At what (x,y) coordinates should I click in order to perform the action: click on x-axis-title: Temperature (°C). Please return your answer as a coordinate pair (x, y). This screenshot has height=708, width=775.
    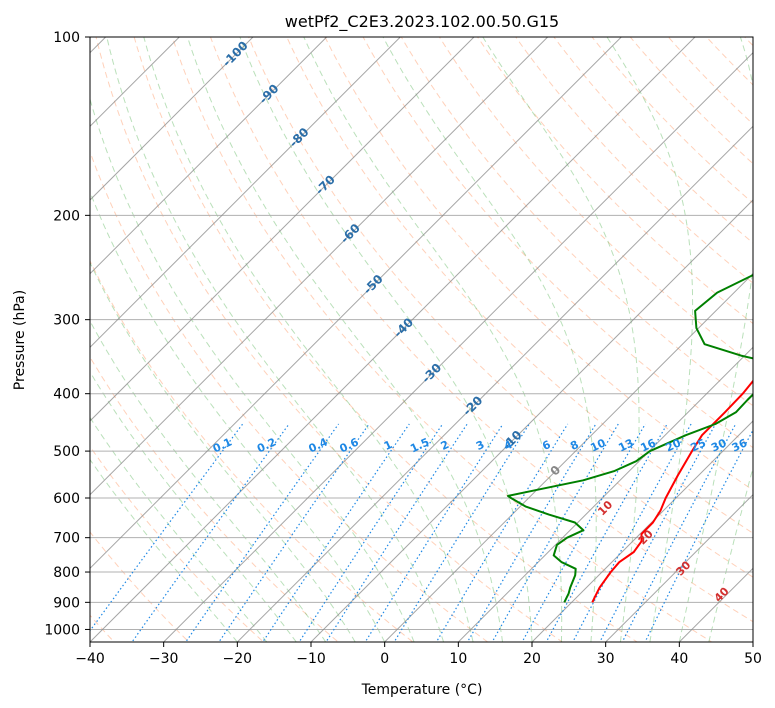
    Looking at the image, I should click on (422, 690).